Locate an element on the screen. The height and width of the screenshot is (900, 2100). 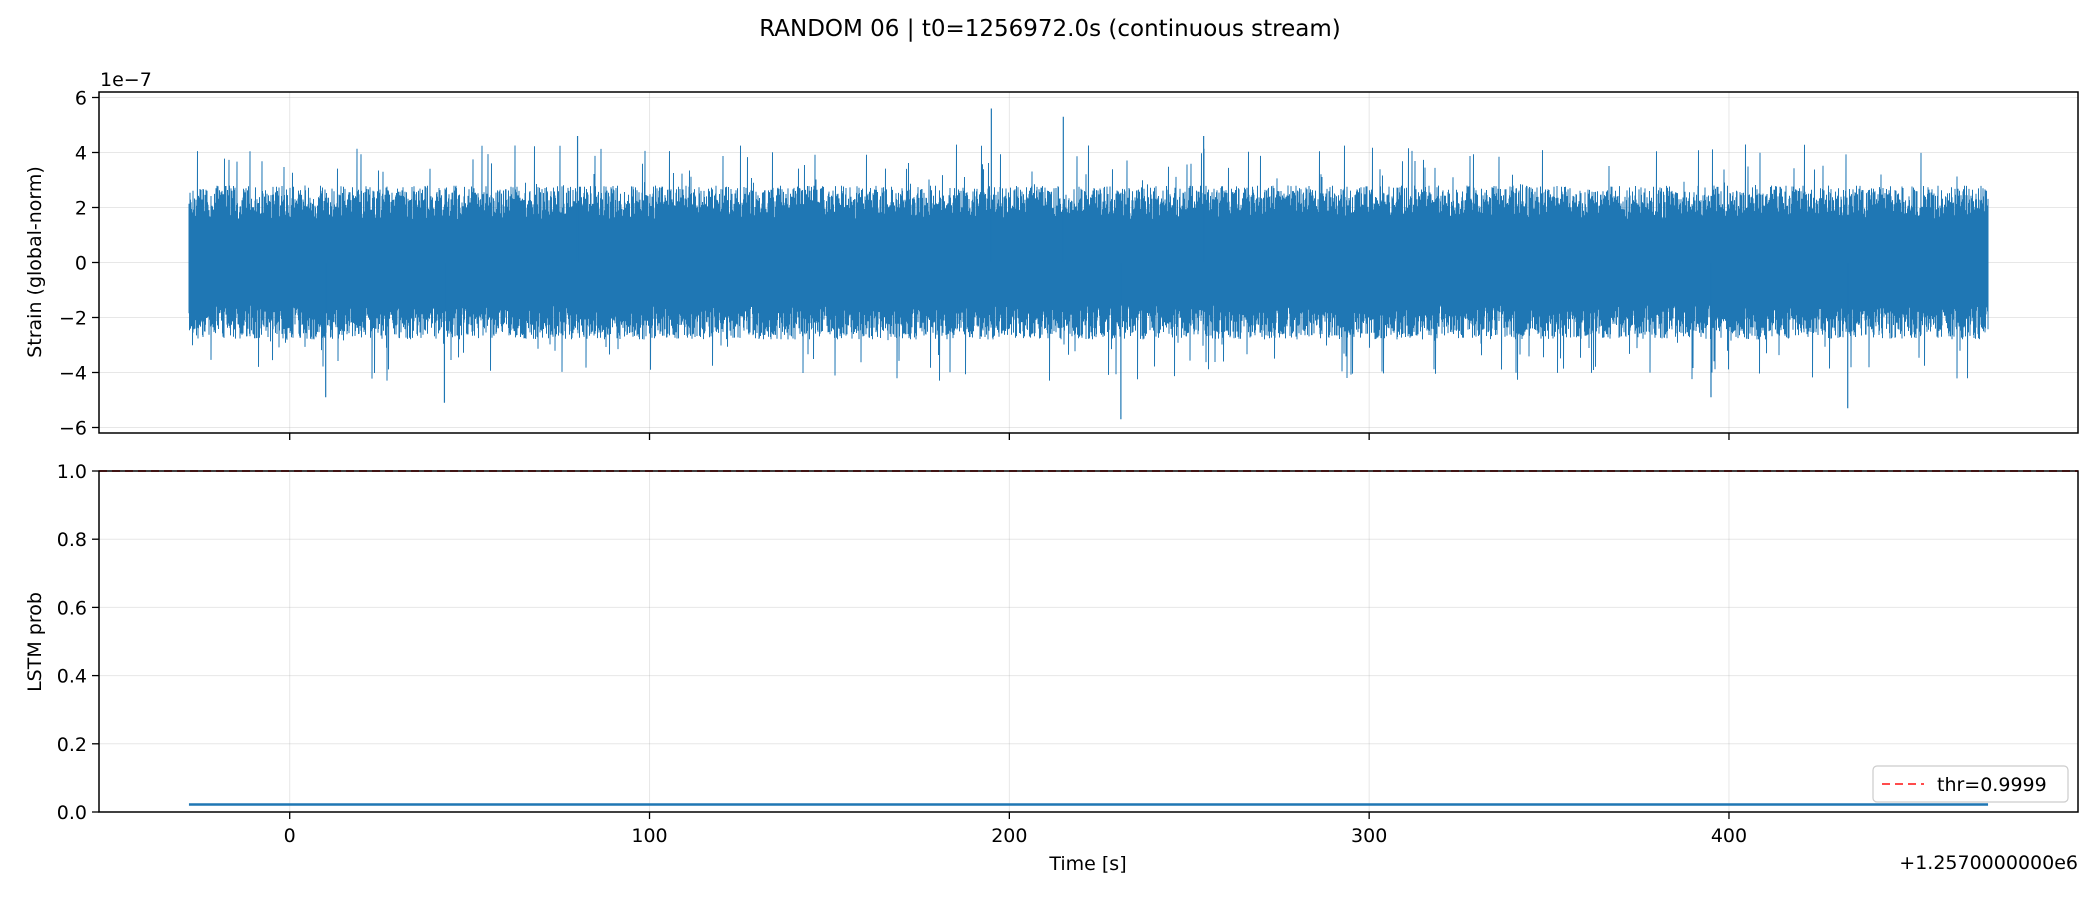
x-axis-label: Time [s] is located at coordinates (1087, 864).